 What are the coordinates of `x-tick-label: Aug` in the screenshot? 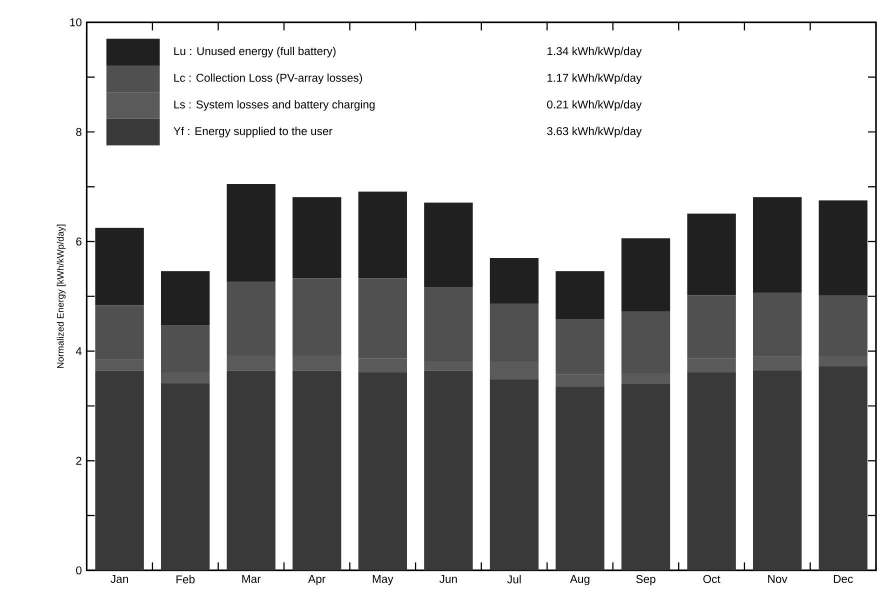 It's located at (580, 580).